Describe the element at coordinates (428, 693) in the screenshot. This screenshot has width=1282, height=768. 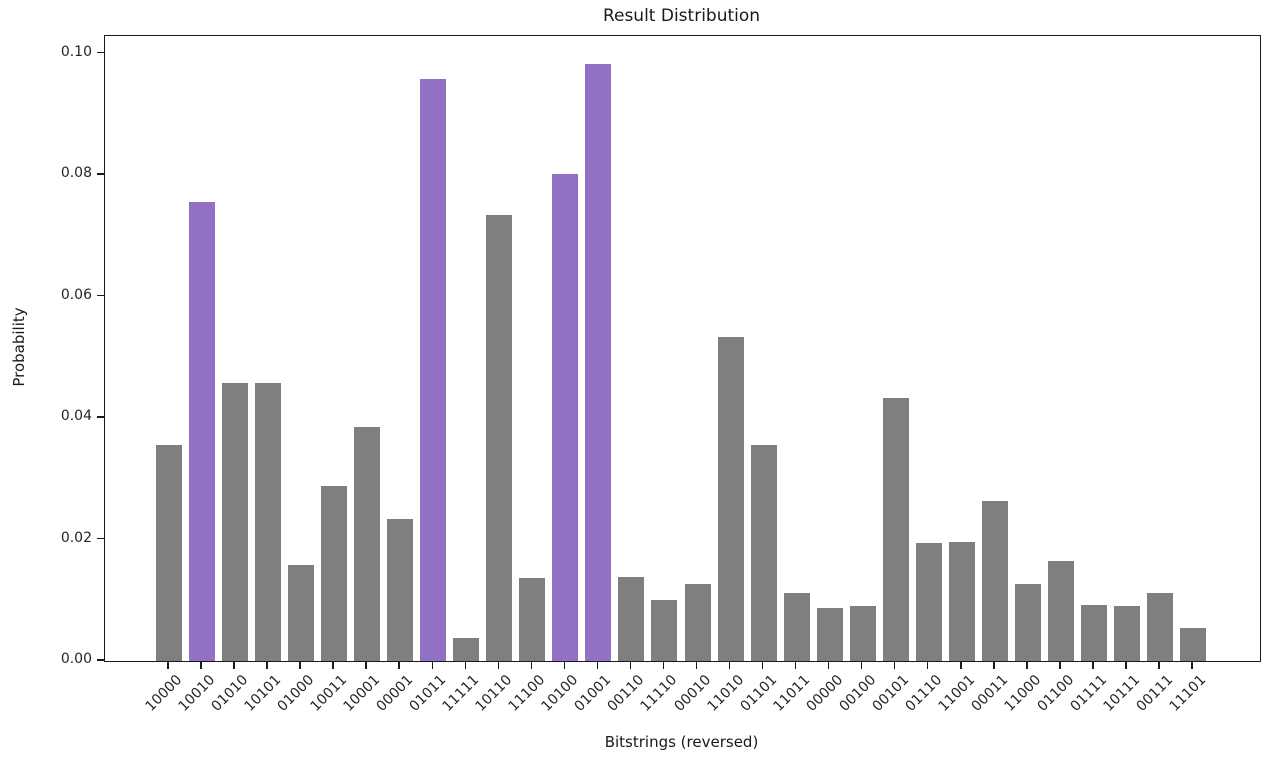
I see `x-tick-label-01011: 01011` at that location.